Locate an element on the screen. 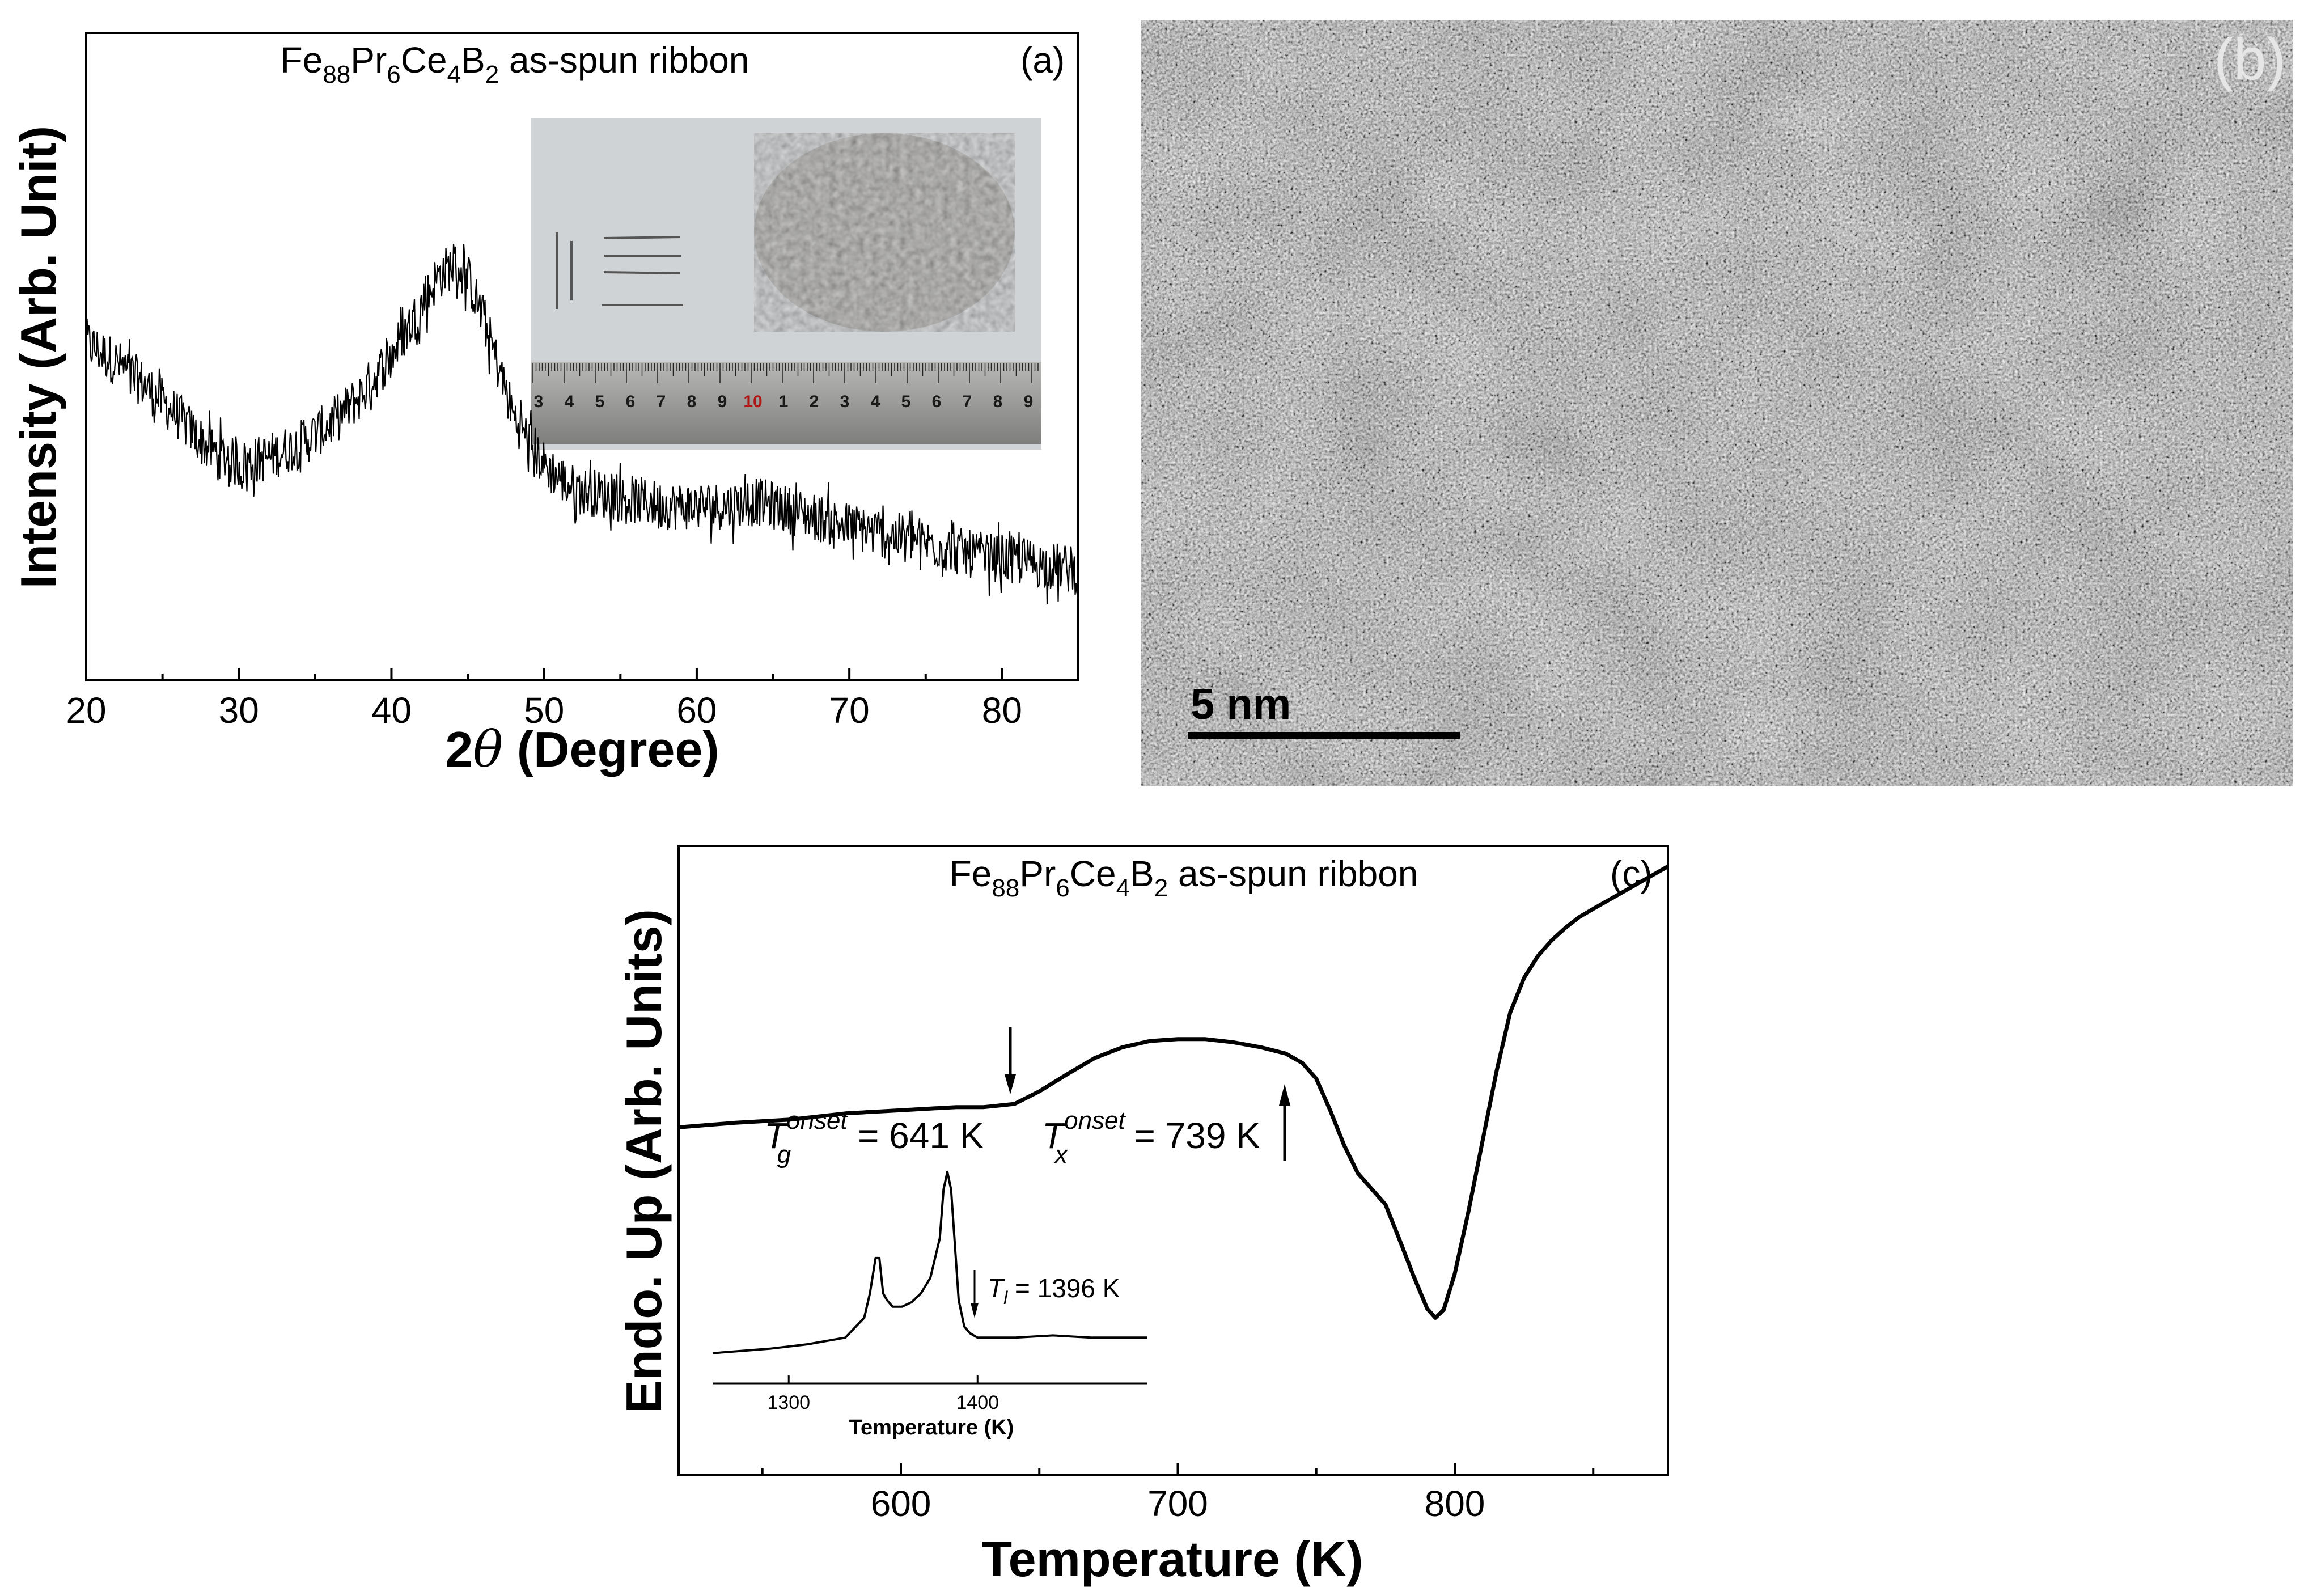  panel-c-x-axis-label: Temperature (K) is located at coordinates (1172, 1559).